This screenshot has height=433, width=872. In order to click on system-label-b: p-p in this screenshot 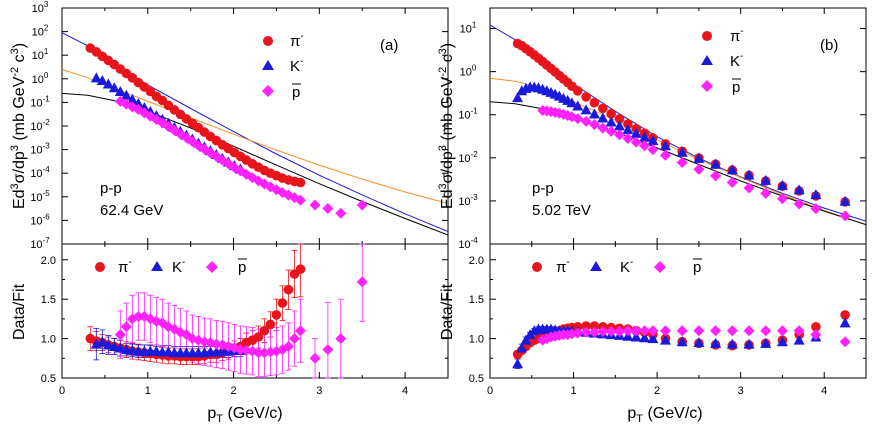, I will do `click(543, 188)`.